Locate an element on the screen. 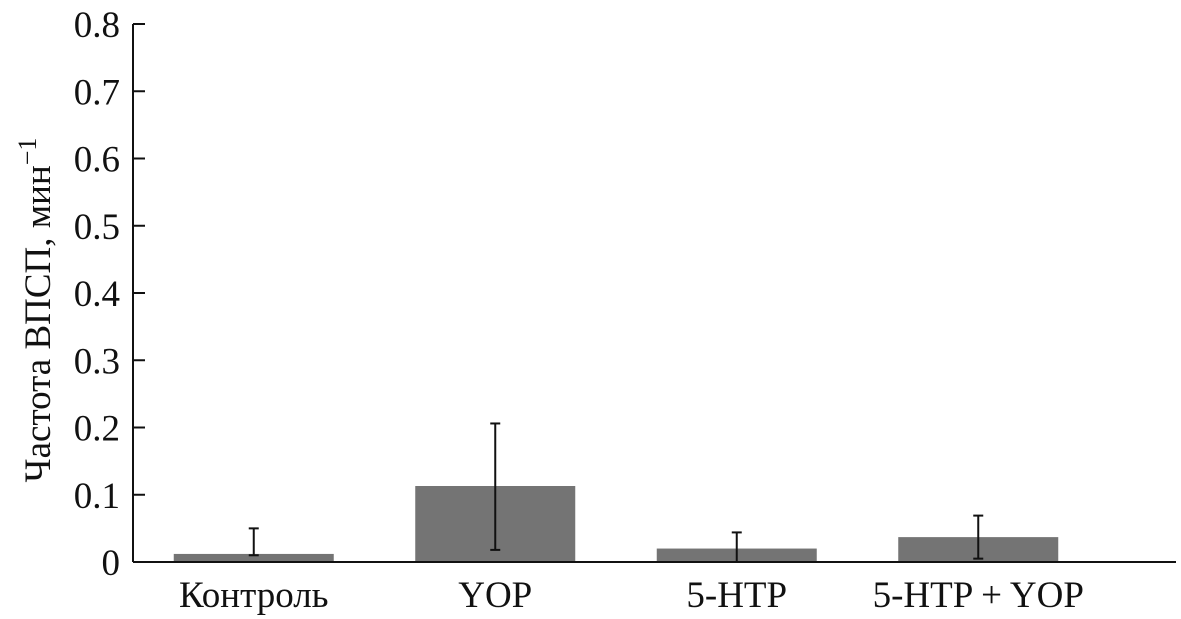 This screenshot has width=1181, height=619. y-tick-label: 0.2 is located at coordinates (97, 429).